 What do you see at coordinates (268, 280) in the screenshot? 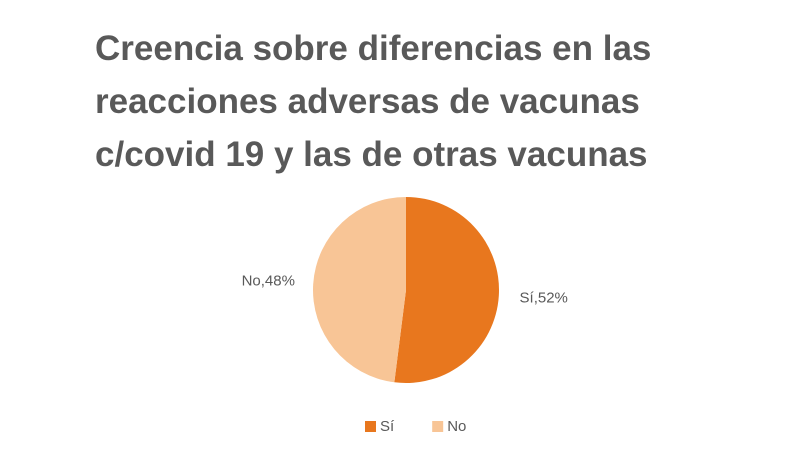
I see `data-label: No,48%` at bounding box center [268, 280].